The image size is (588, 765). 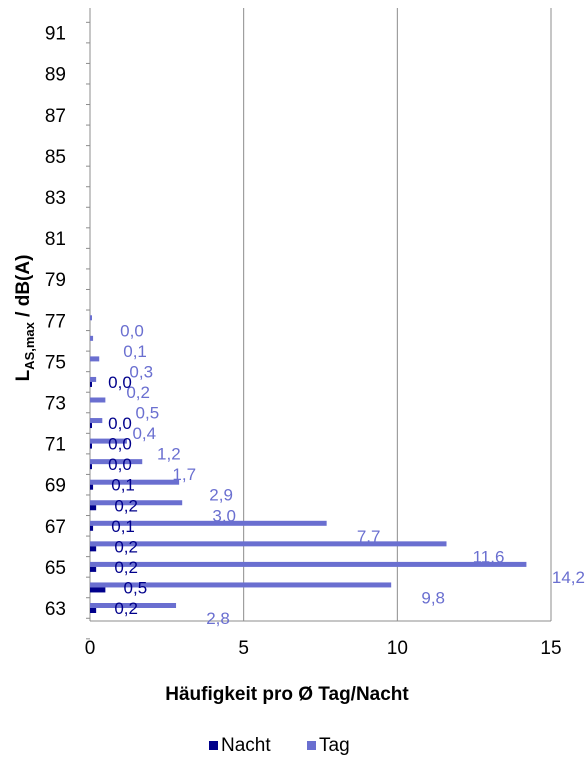 What do you see at coordinates (148, 413) in the screenshot?
I see `data-label-tag-73: 0,5` at bounding box center [148, 413].